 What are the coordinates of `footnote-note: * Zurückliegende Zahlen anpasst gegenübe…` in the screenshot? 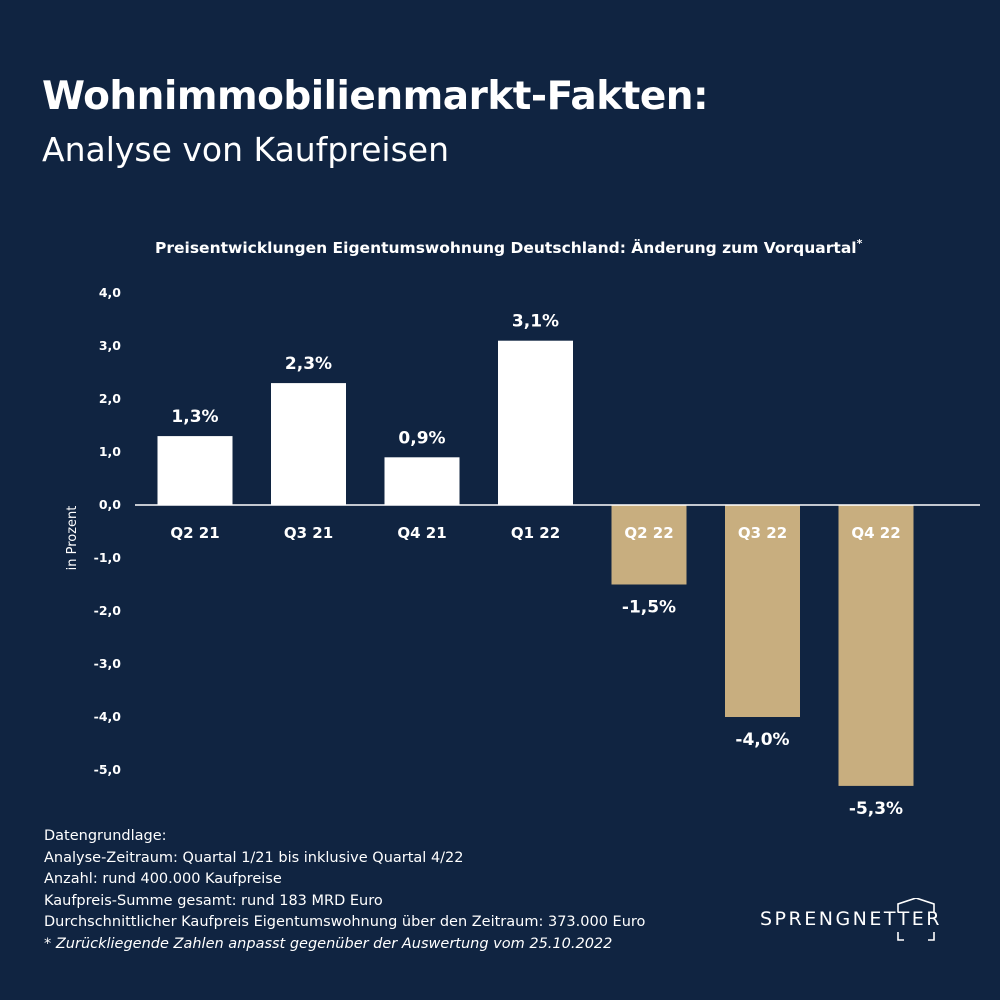 It's located at (328, 943).